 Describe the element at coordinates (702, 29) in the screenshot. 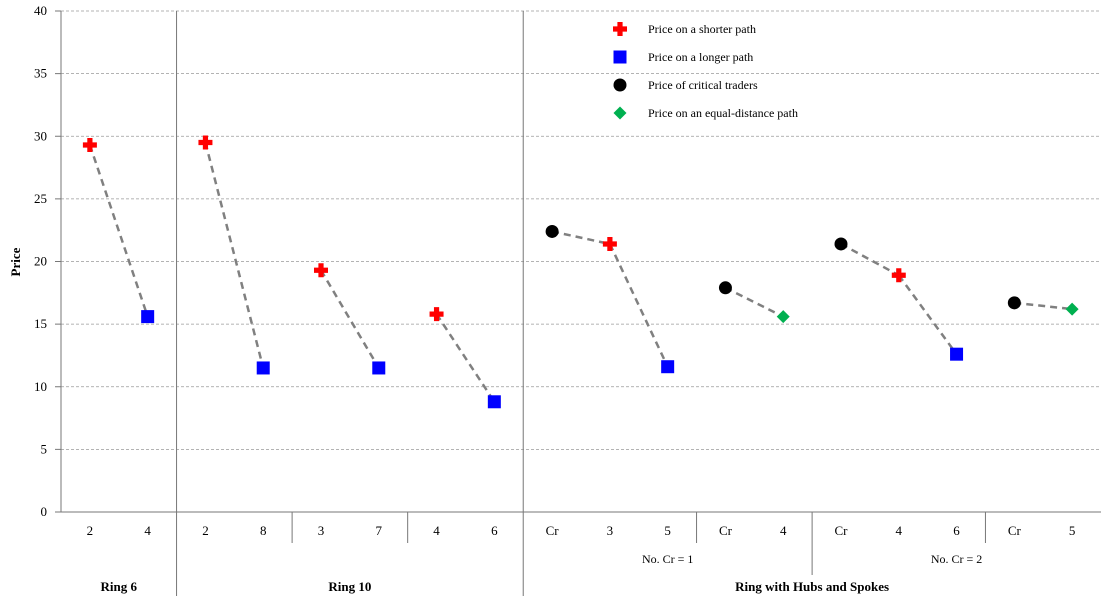

I see `legend-label: Price on a shorter path` at that location.